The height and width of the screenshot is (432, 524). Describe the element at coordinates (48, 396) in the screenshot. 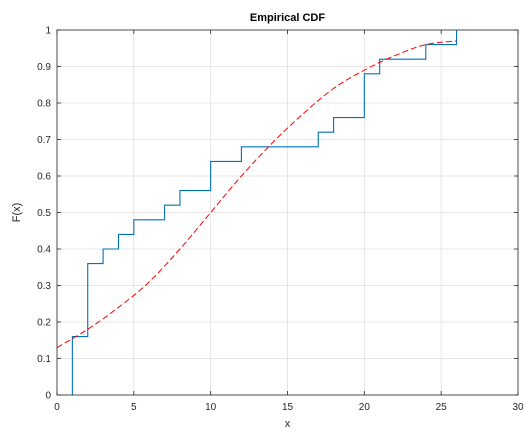

I see `y-tick-label: 0` at that location.